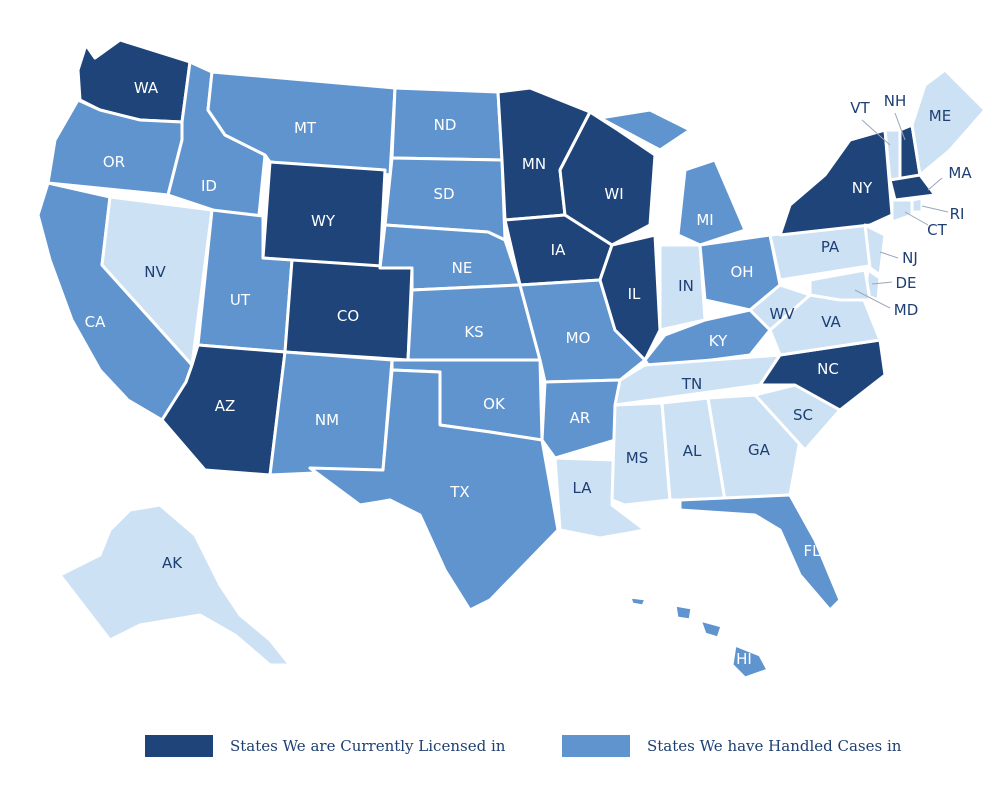 This screenshot has height=796, width=1000. What do you see at coordinates (718, 341) in the screenshot?
I see `label-KY: KY` at bounding box center [718, 341].